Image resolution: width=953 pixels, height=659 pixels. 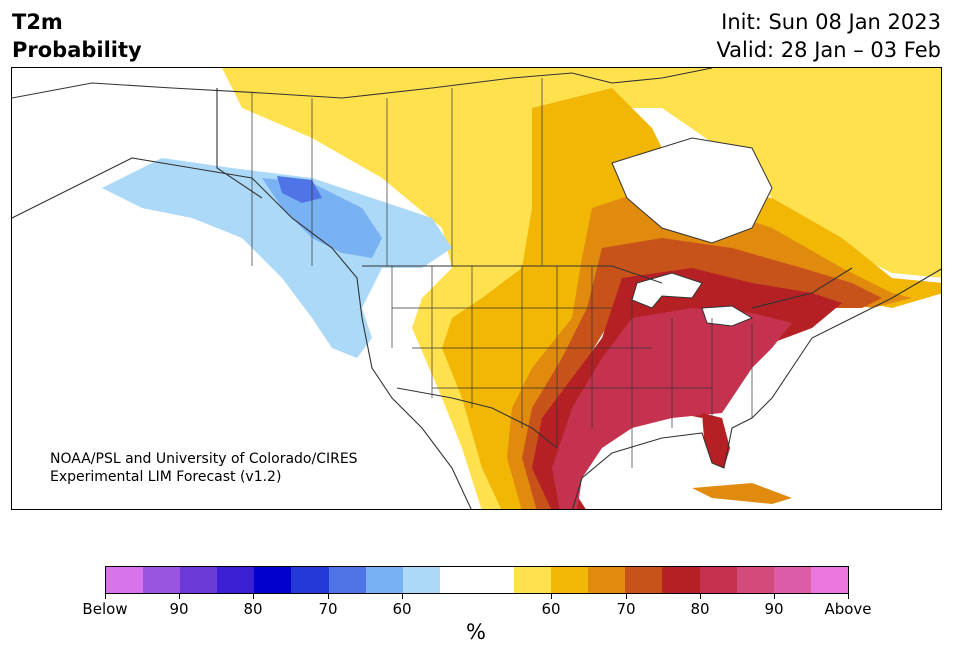 What do you see at coordinates (692, 190) in the screenshot?
I see `hudson-bay` at bounding box center [692, 190].